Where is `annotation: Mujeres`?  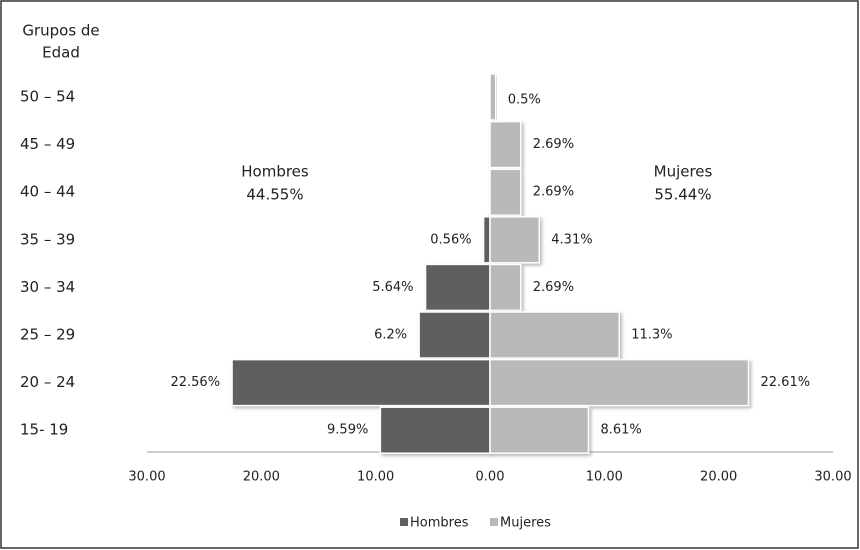 annotation: Mujeres is located at coordinates (683, 172).